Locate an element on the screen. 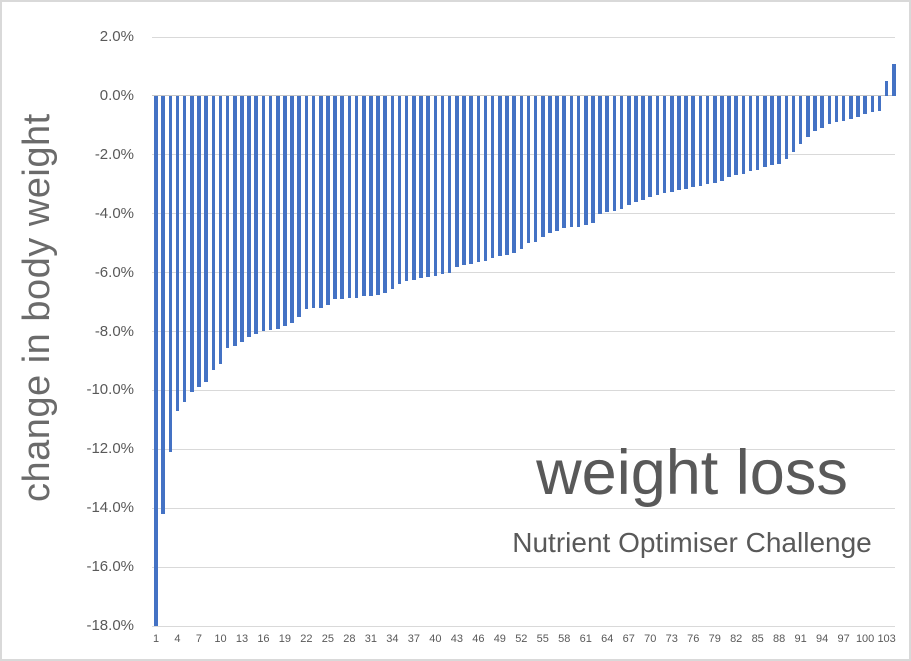  x-tick-label: 103 is located at coordinates (886, 639).